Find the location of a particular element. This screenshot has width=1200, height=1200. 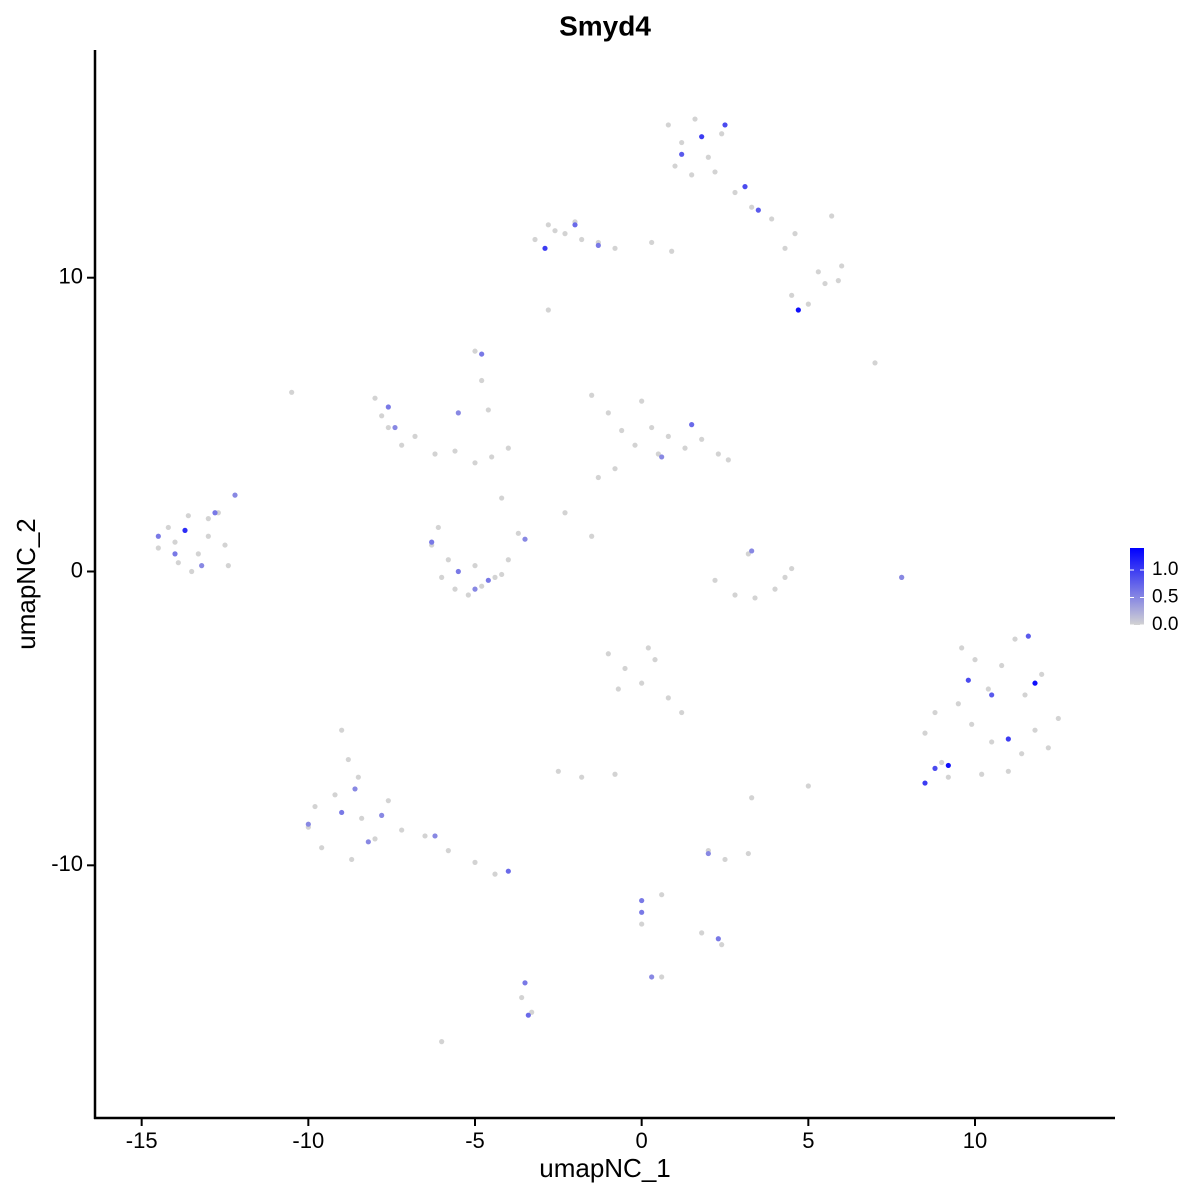

y-tick-label: -10 is located at coordinates (67, 863).